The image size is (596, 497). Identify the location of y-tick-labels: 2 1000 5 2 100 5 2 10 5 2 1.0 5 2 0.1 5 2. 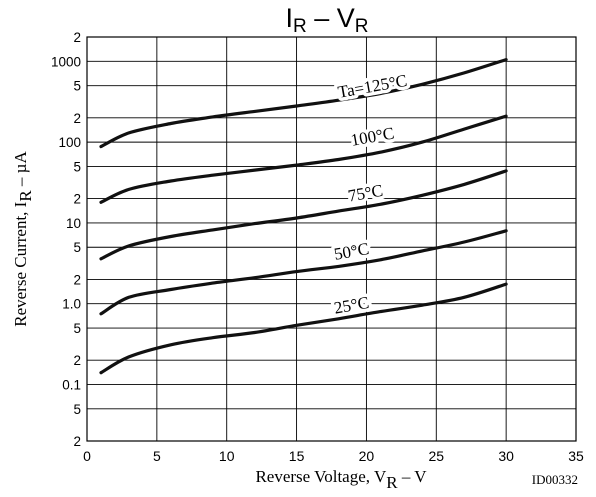
(66, 239).